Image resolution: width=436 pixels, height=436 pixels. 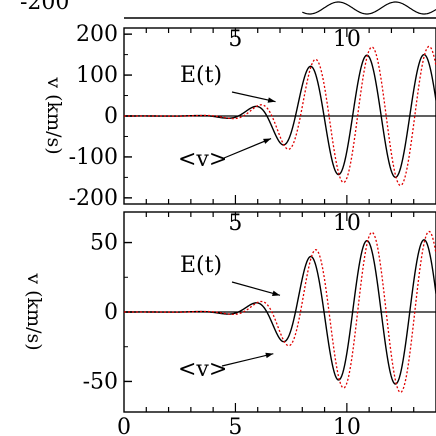 I want to click on upper-annotations: E(t) <v>, so click(x=227, y=117).